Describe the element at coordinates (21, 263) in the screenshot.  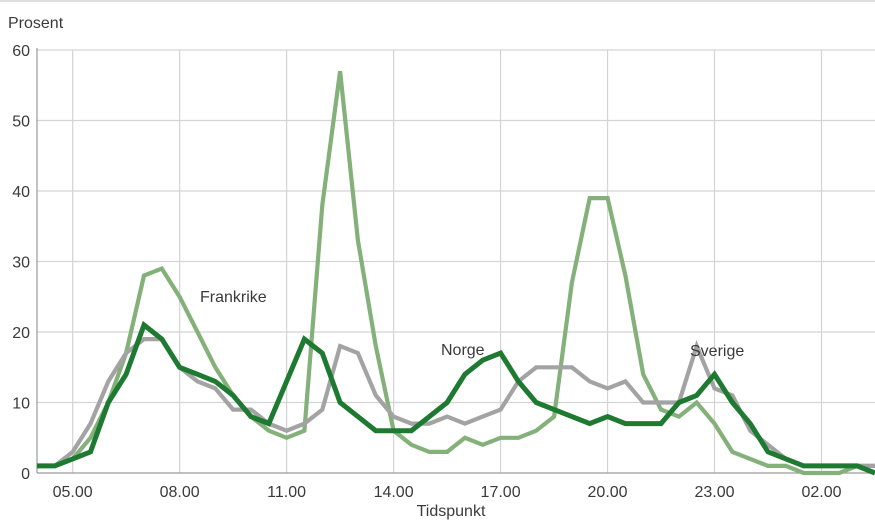
I see `y-tick-label: 30` at that location.